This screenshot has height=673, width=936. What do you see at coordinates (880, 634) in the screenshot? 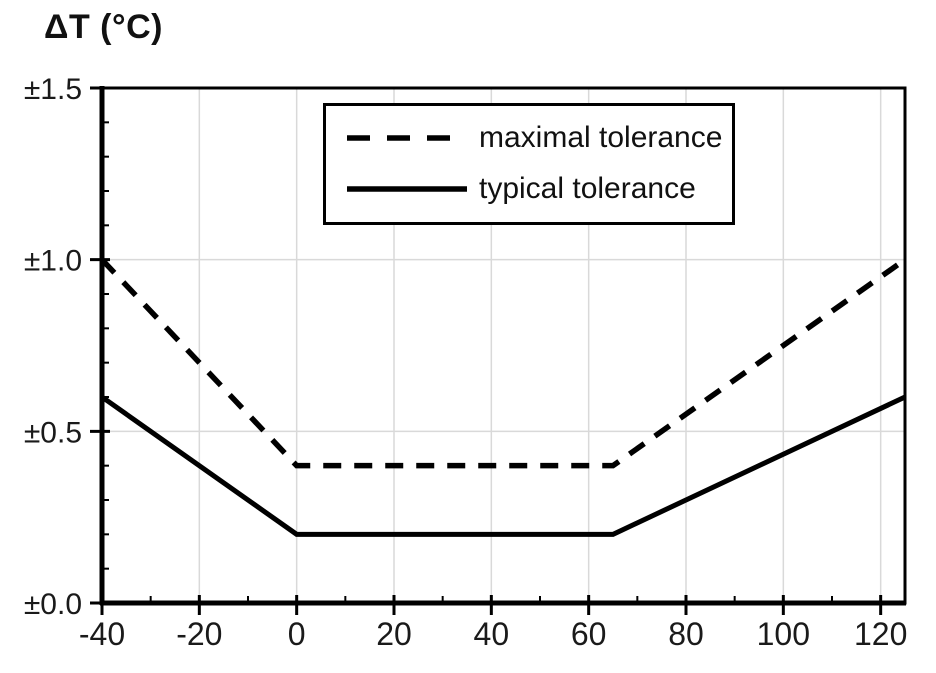
I see `x-tick-label: 120` at bounding box center [880, 634].